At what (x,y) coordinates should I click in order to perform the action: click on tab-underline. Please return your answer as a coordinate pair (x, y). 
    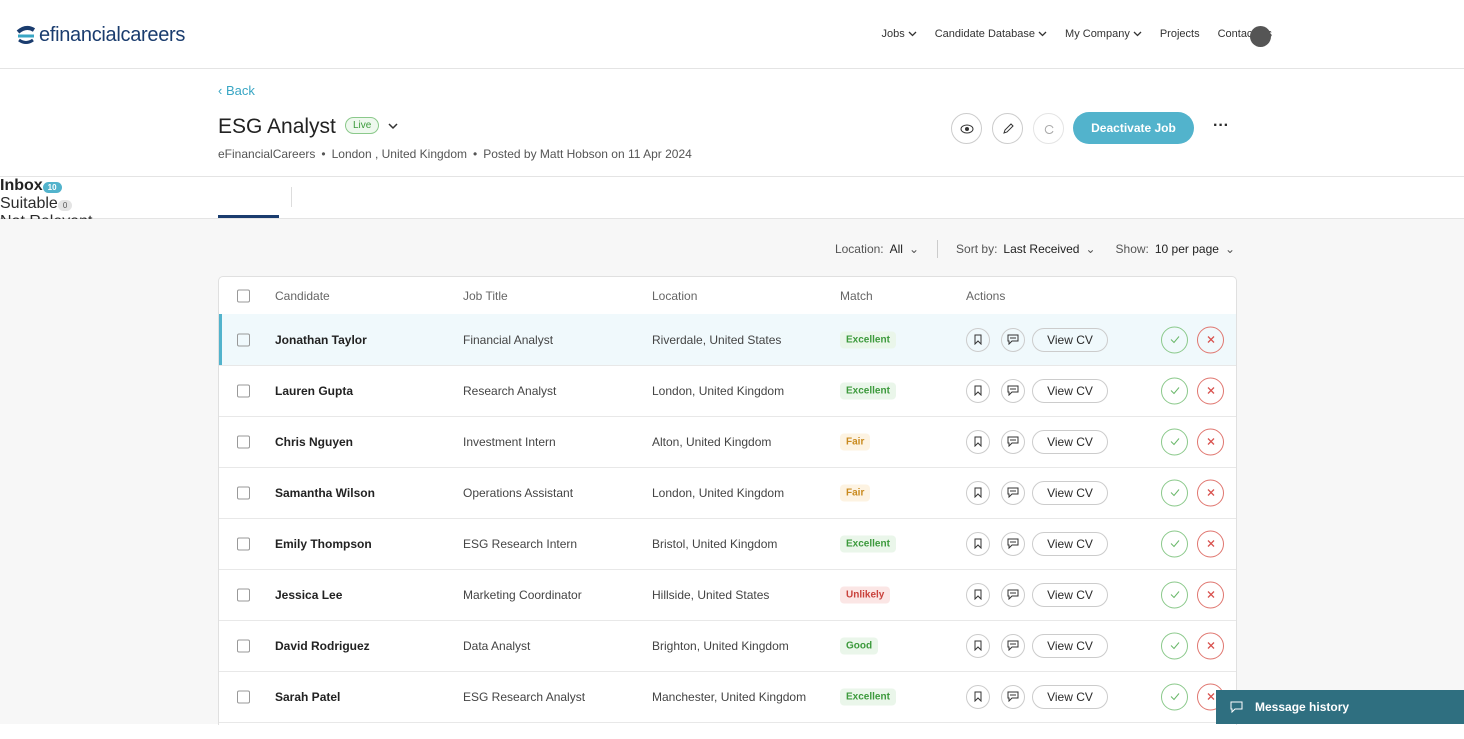
    Looking at the image, I should click on (248, 216).